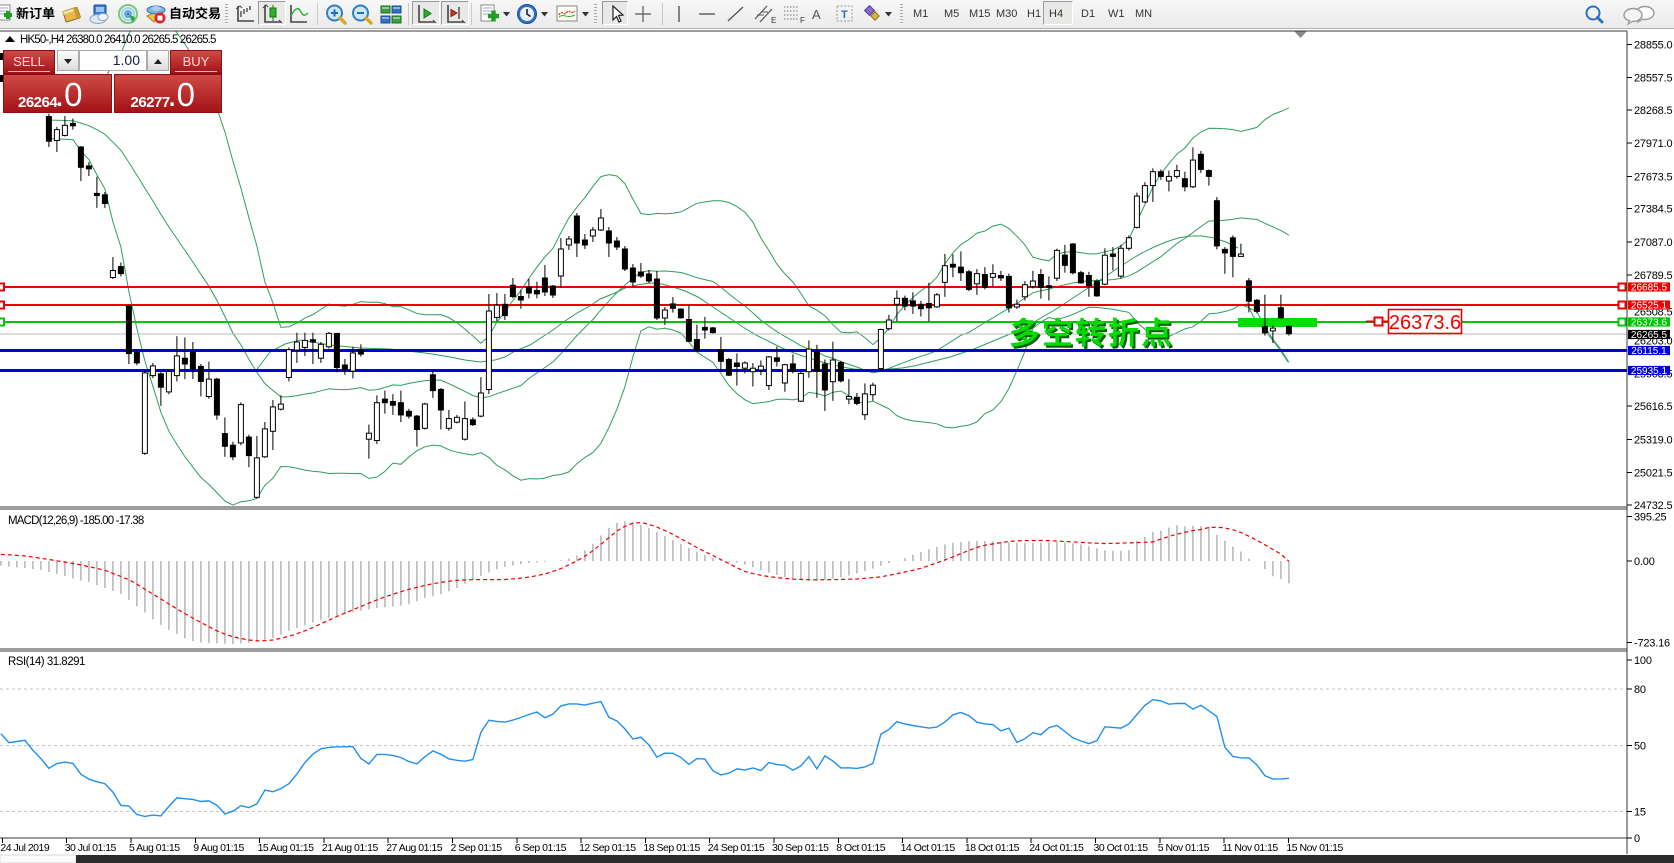 The image size is (1674, 863). What do you see at coordinates (844, 15) in the screenshot?
I see `svg-text: T` at bounding box center [844, 15].